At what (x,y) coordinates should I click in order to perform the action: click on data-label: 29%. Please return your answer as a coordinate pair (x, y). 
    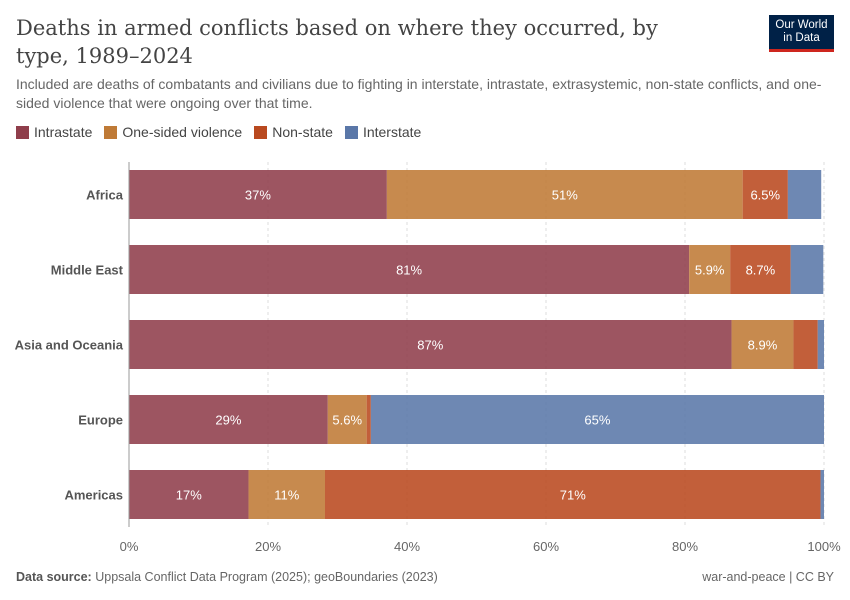
    Looking at the image, I should click on (228, 420).